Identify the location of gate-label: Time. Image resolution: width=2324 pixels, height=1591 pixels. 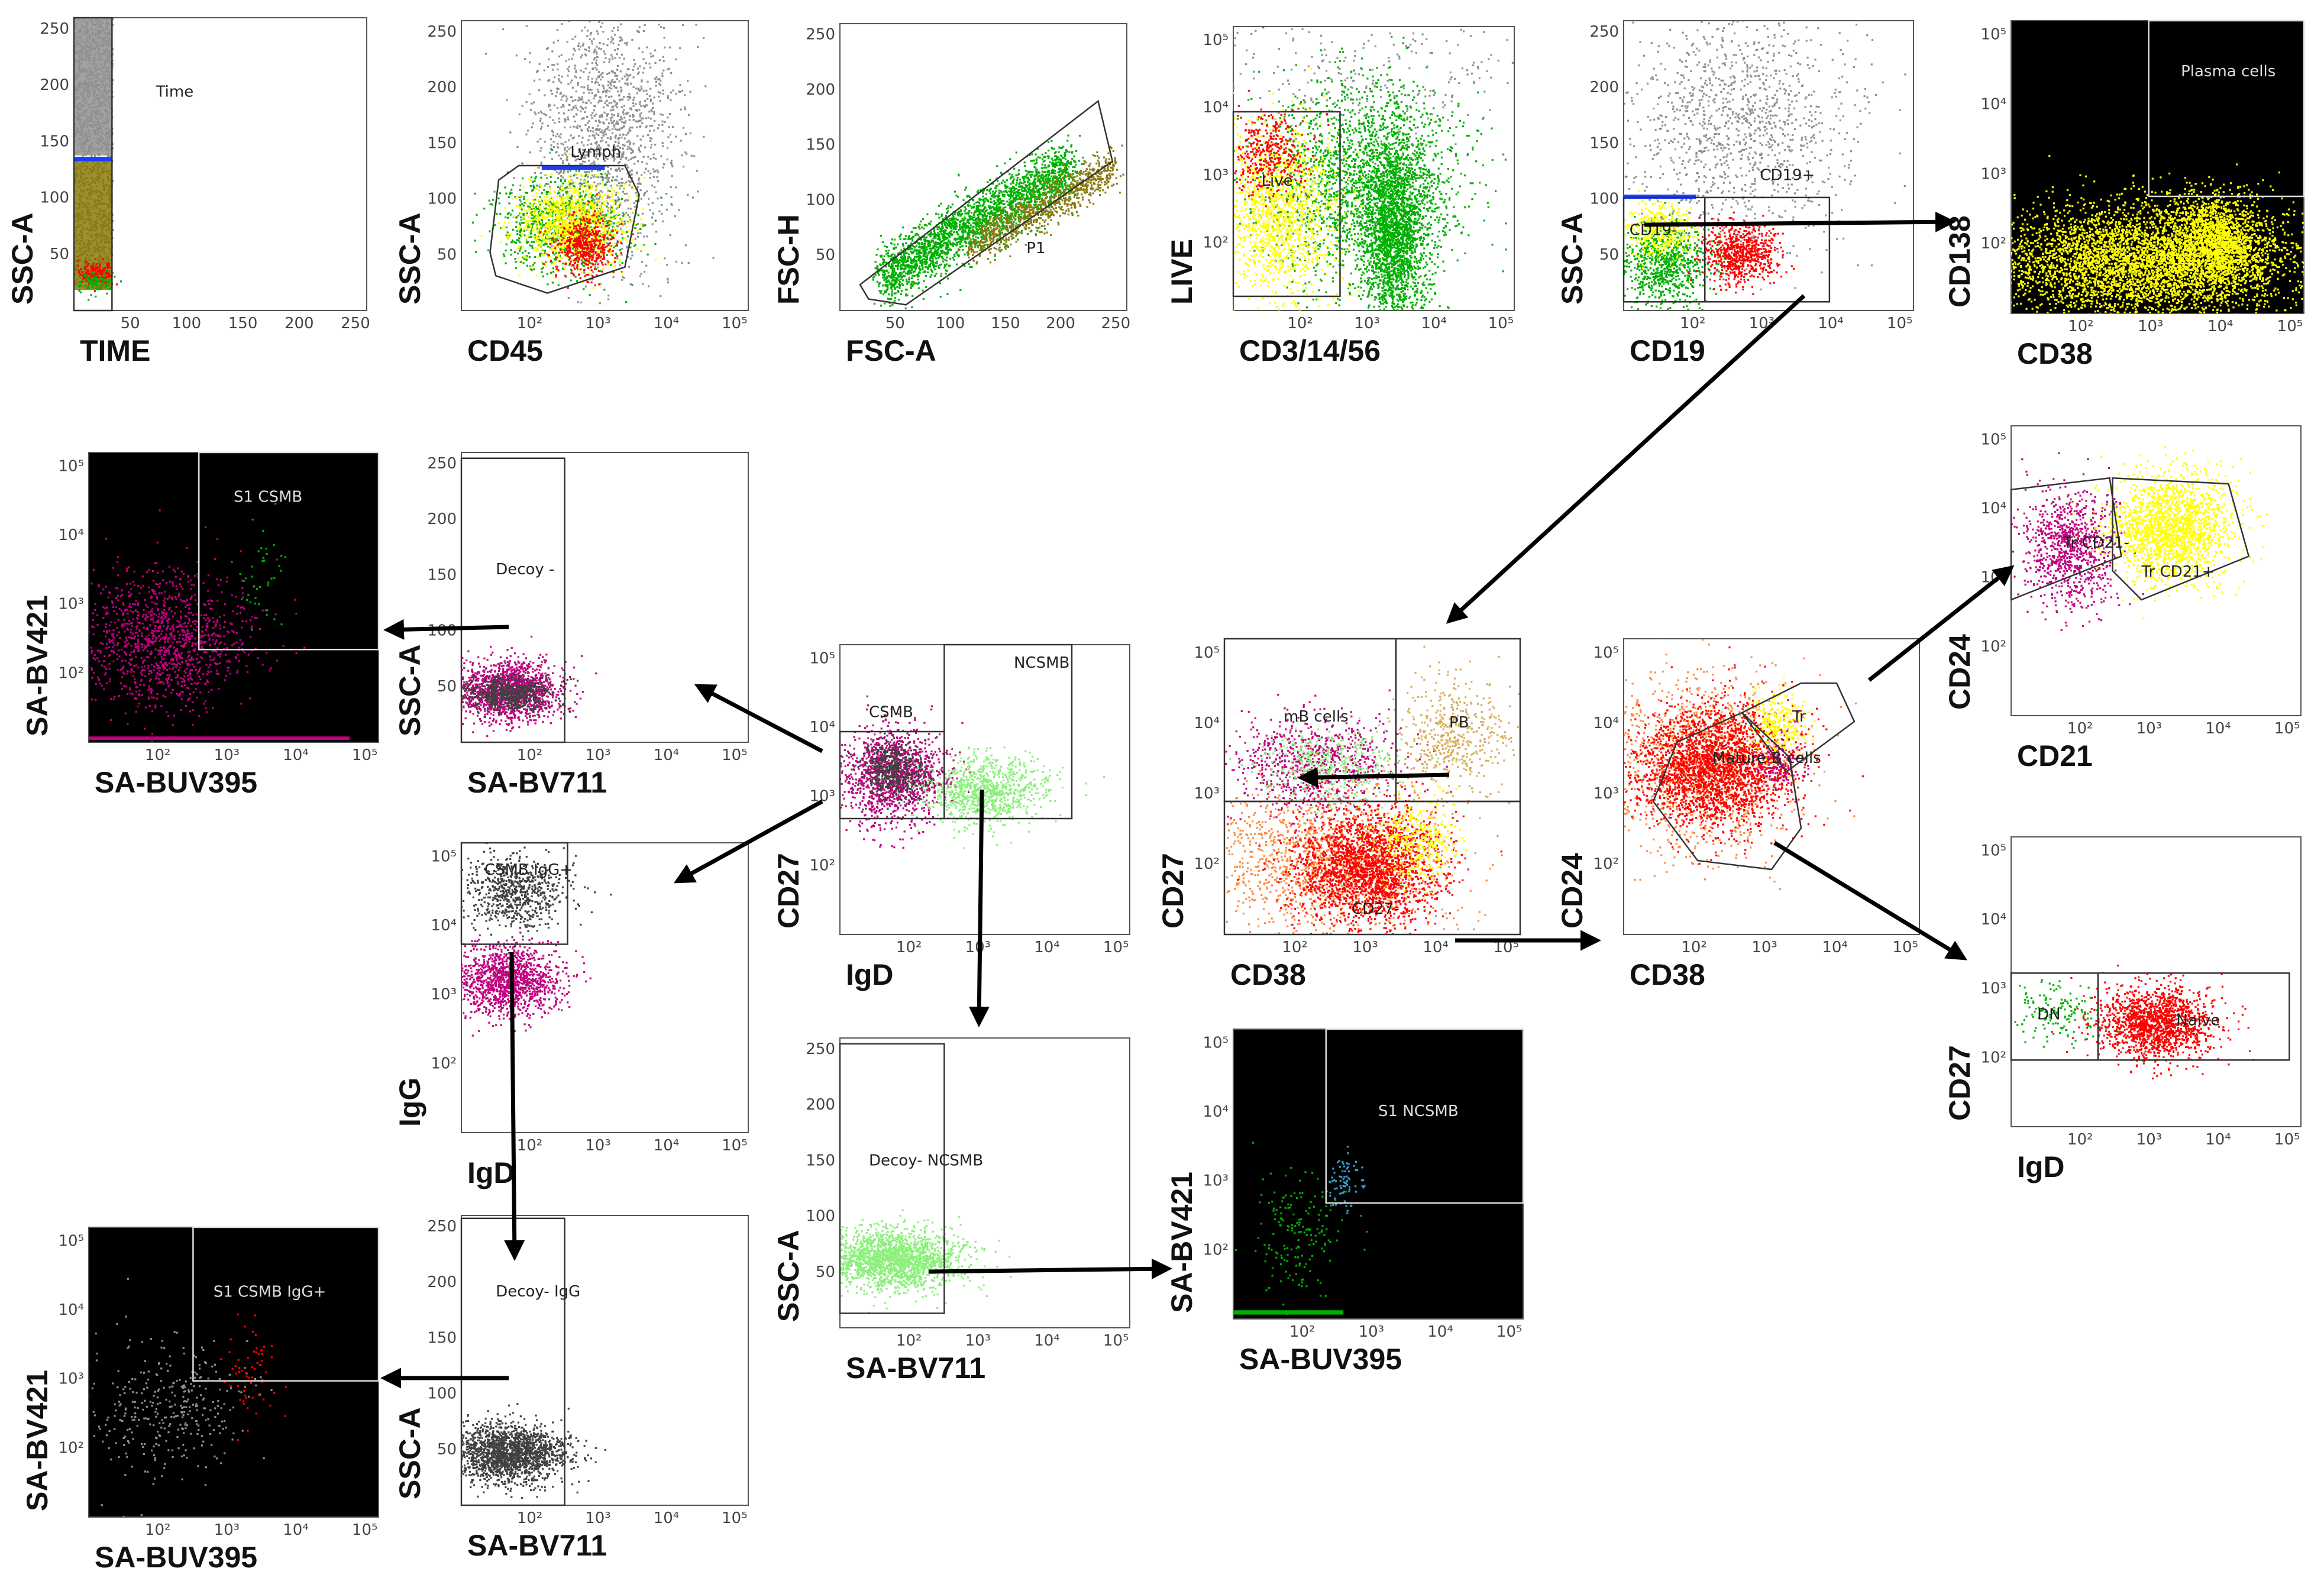
(175, 92).